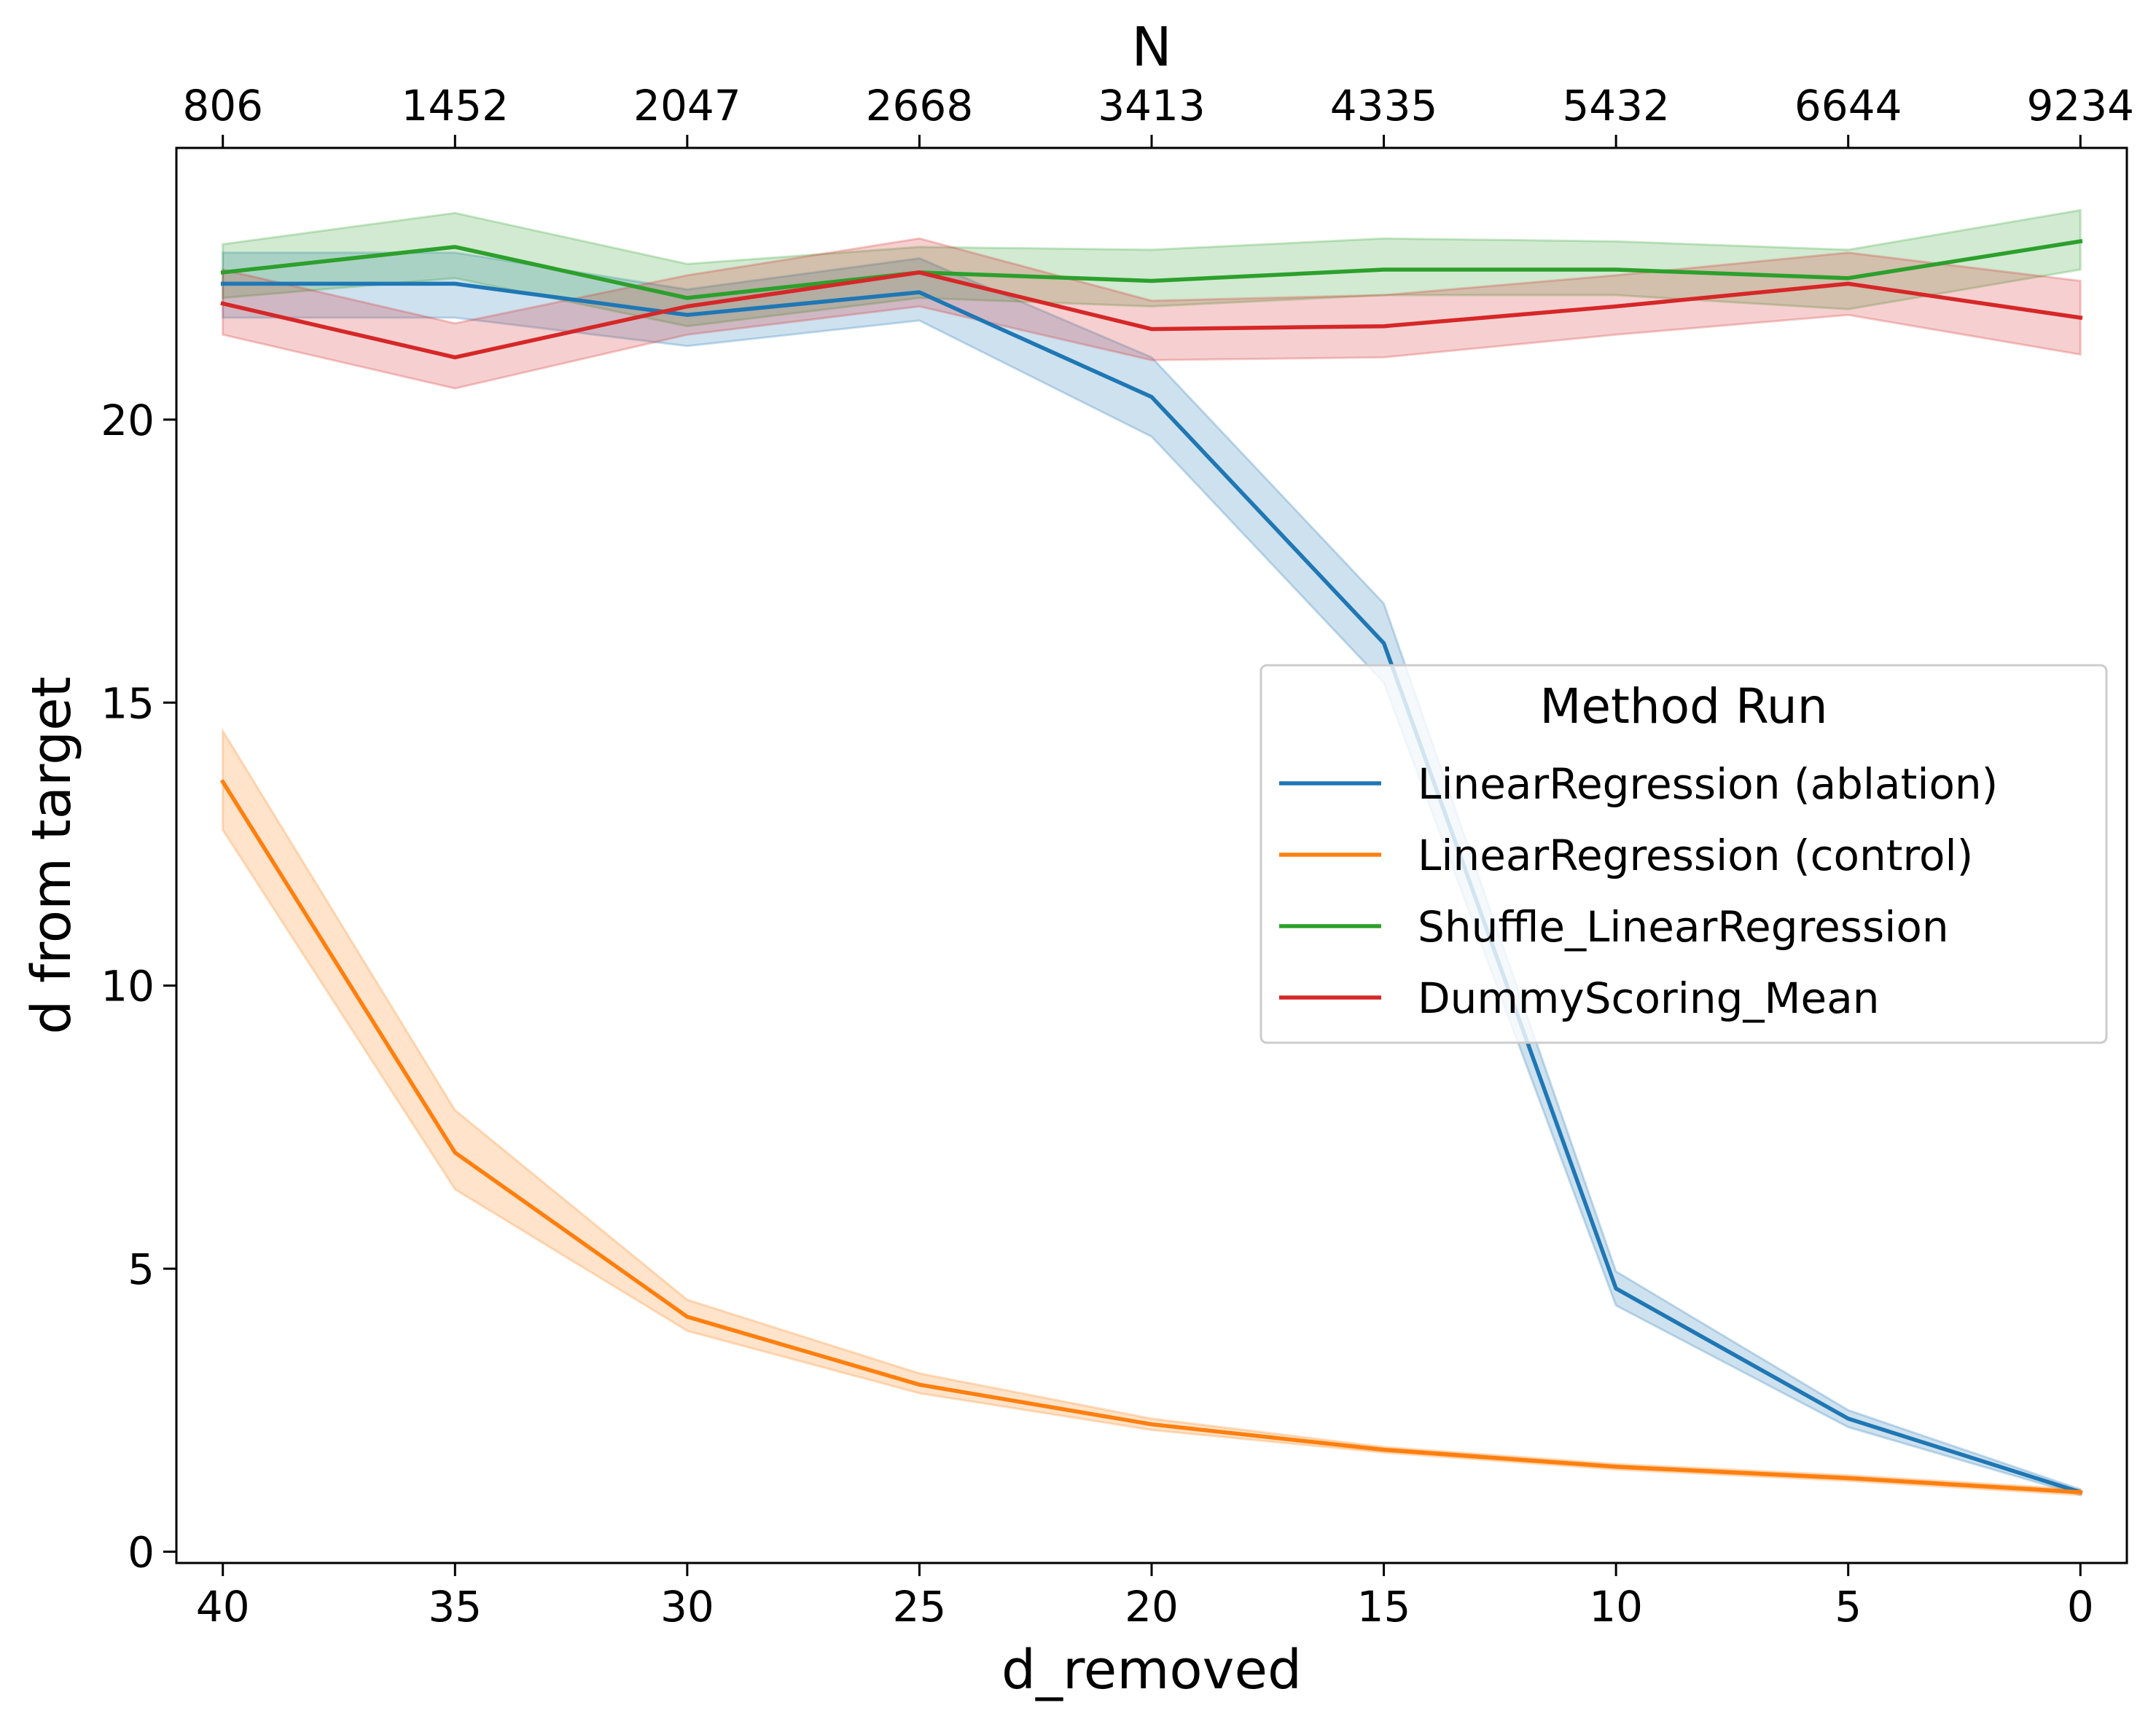 This screenshot has width=2156, height=1716. Describe the element at coordinates (1616, 1606) in the screenshot. I see `x-tick-label: 10` at that location.